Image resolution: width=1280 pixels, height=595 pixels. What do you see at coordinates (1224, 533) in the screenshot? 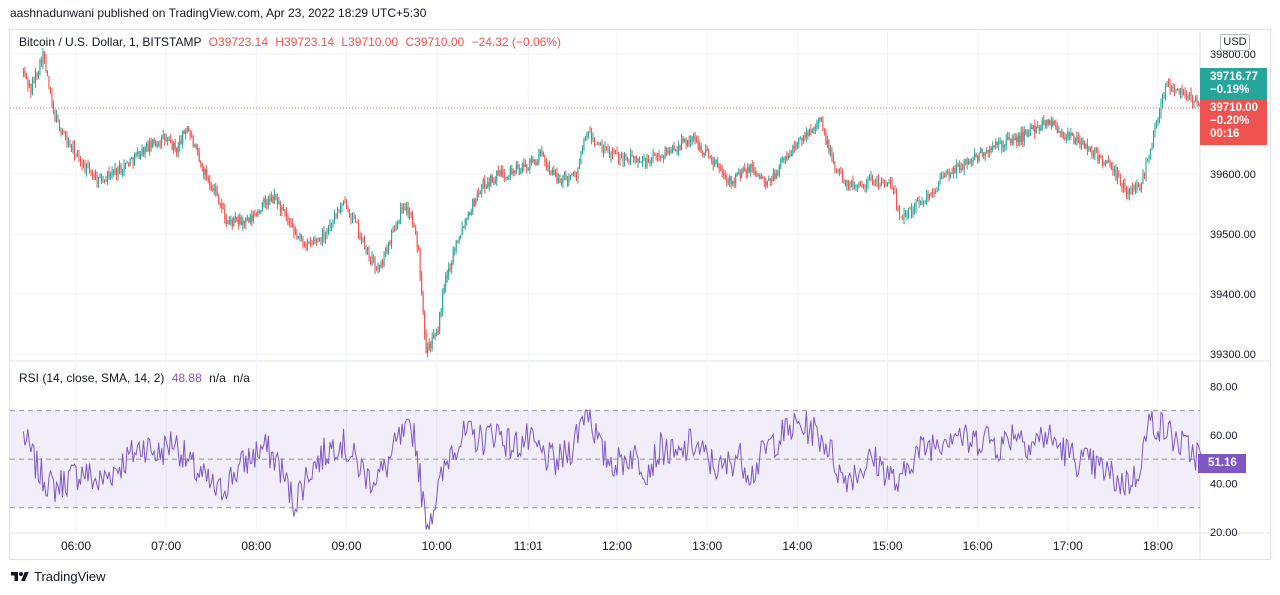
I see `rsi-tick-label: 20.00` at bounding box center [1224, 533].